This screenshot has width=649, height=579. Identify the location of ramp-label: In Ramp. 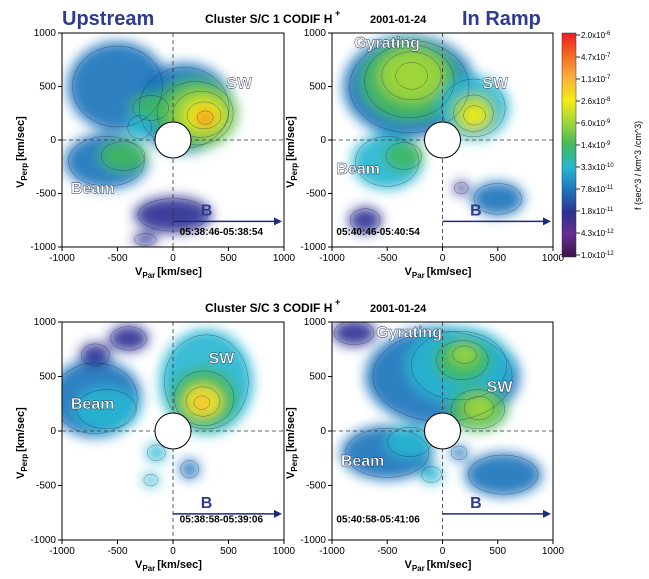
(501, 19).